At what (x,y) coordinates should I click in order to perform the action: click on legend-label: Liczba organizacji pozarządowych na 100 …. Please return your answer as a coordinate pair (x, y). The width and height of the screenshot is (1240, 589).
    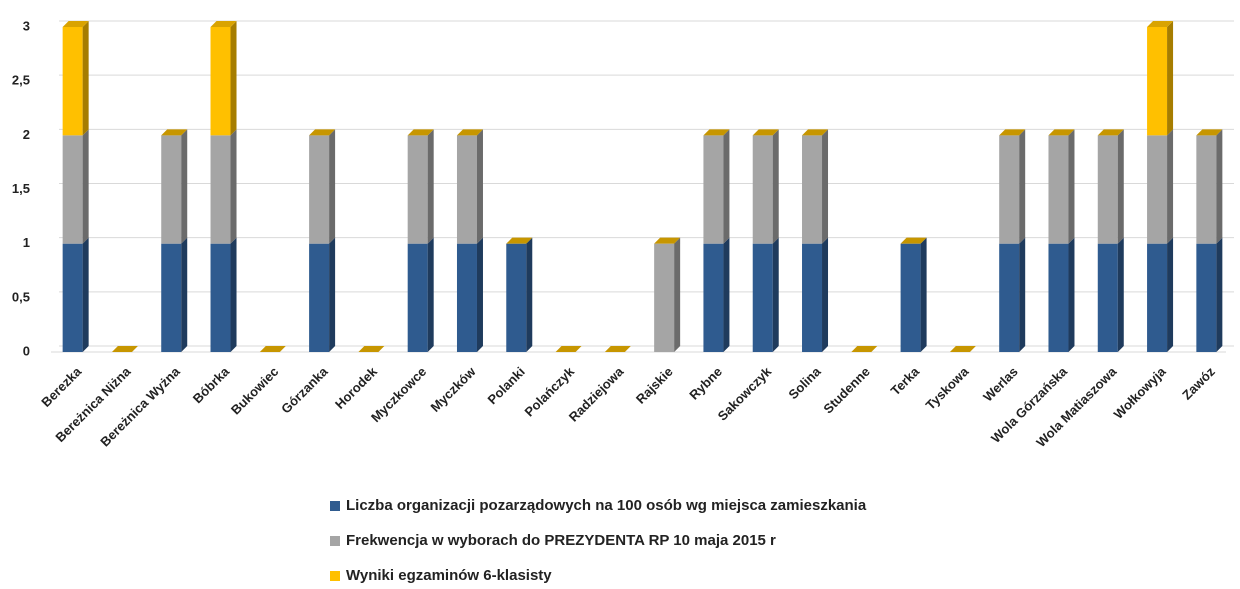
    Looking at the image, I should click on (606, 505).